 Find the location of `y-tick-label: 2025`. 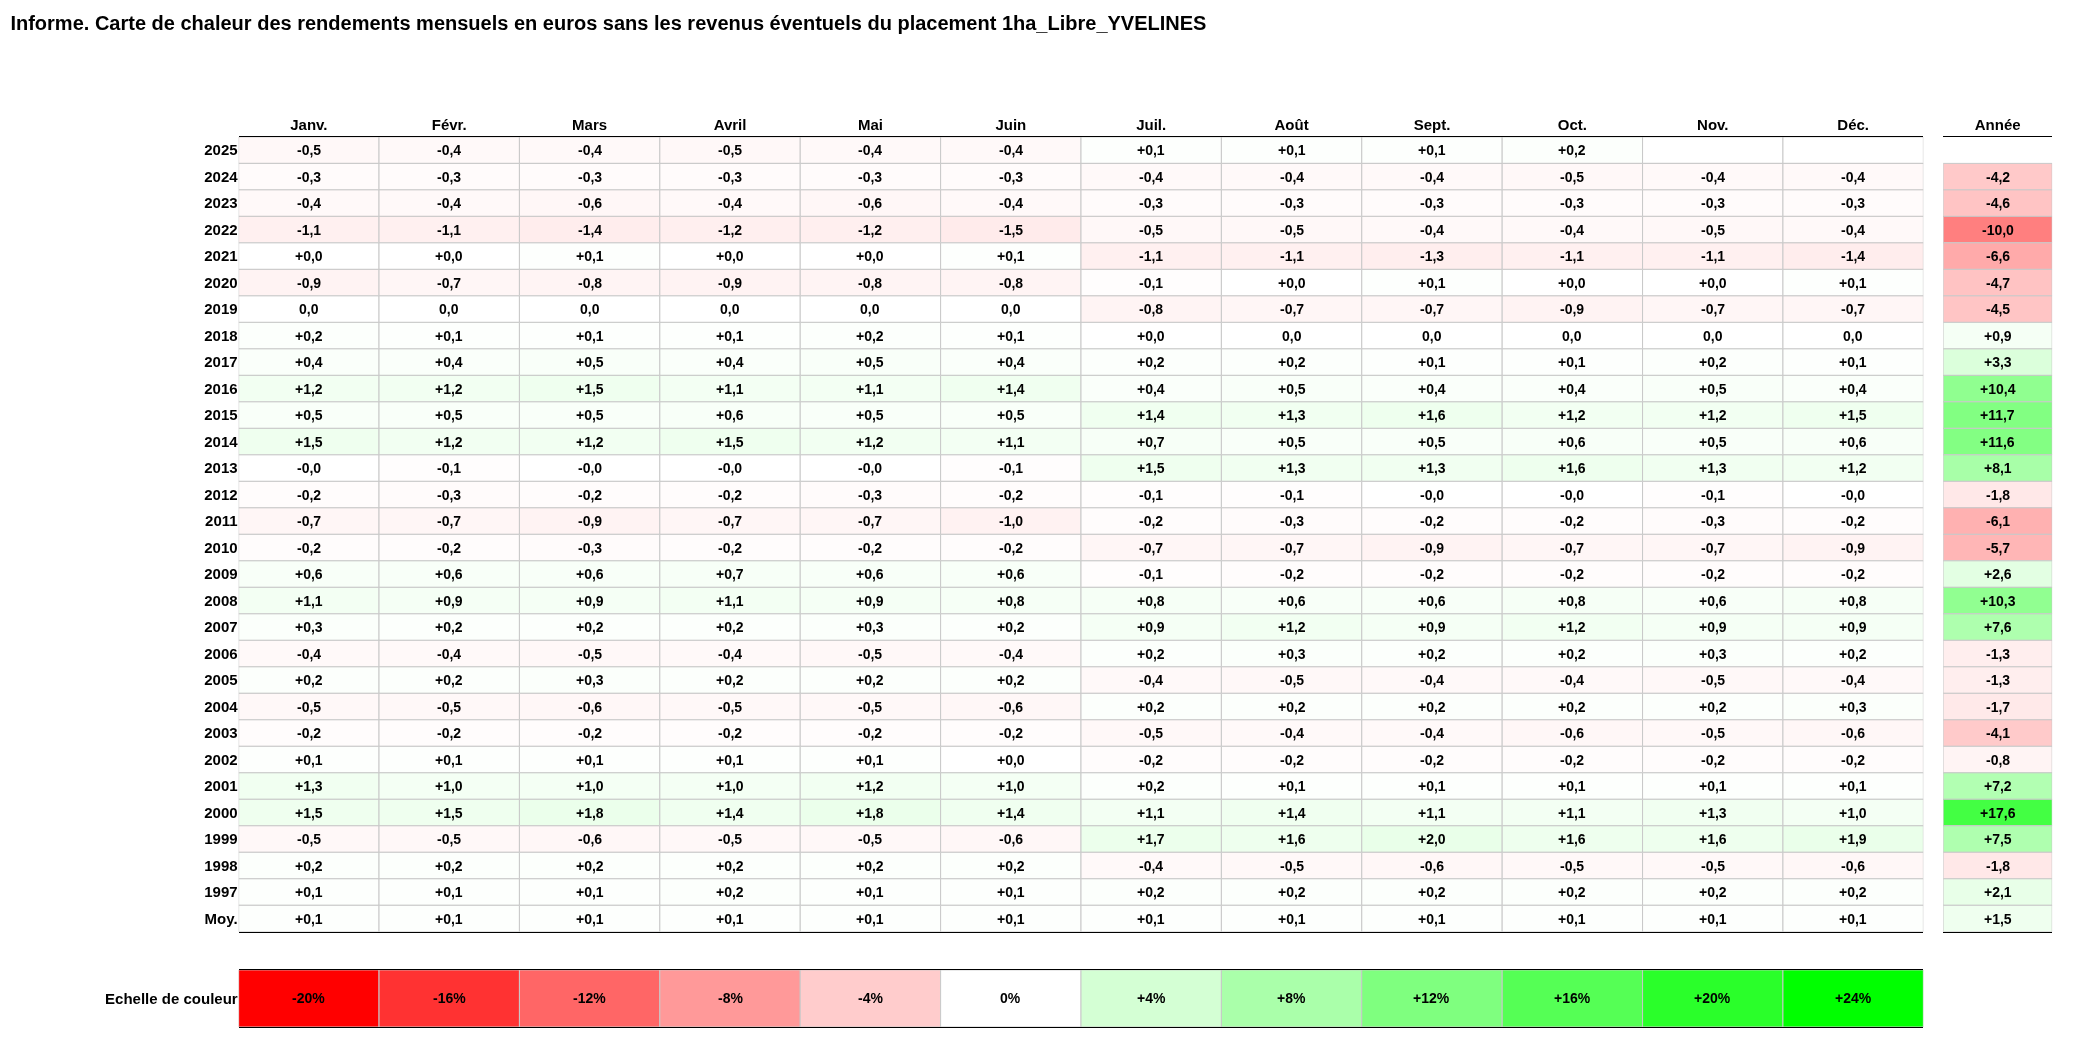

y-tick-label: 2025 is located at coordinates (221, 150).